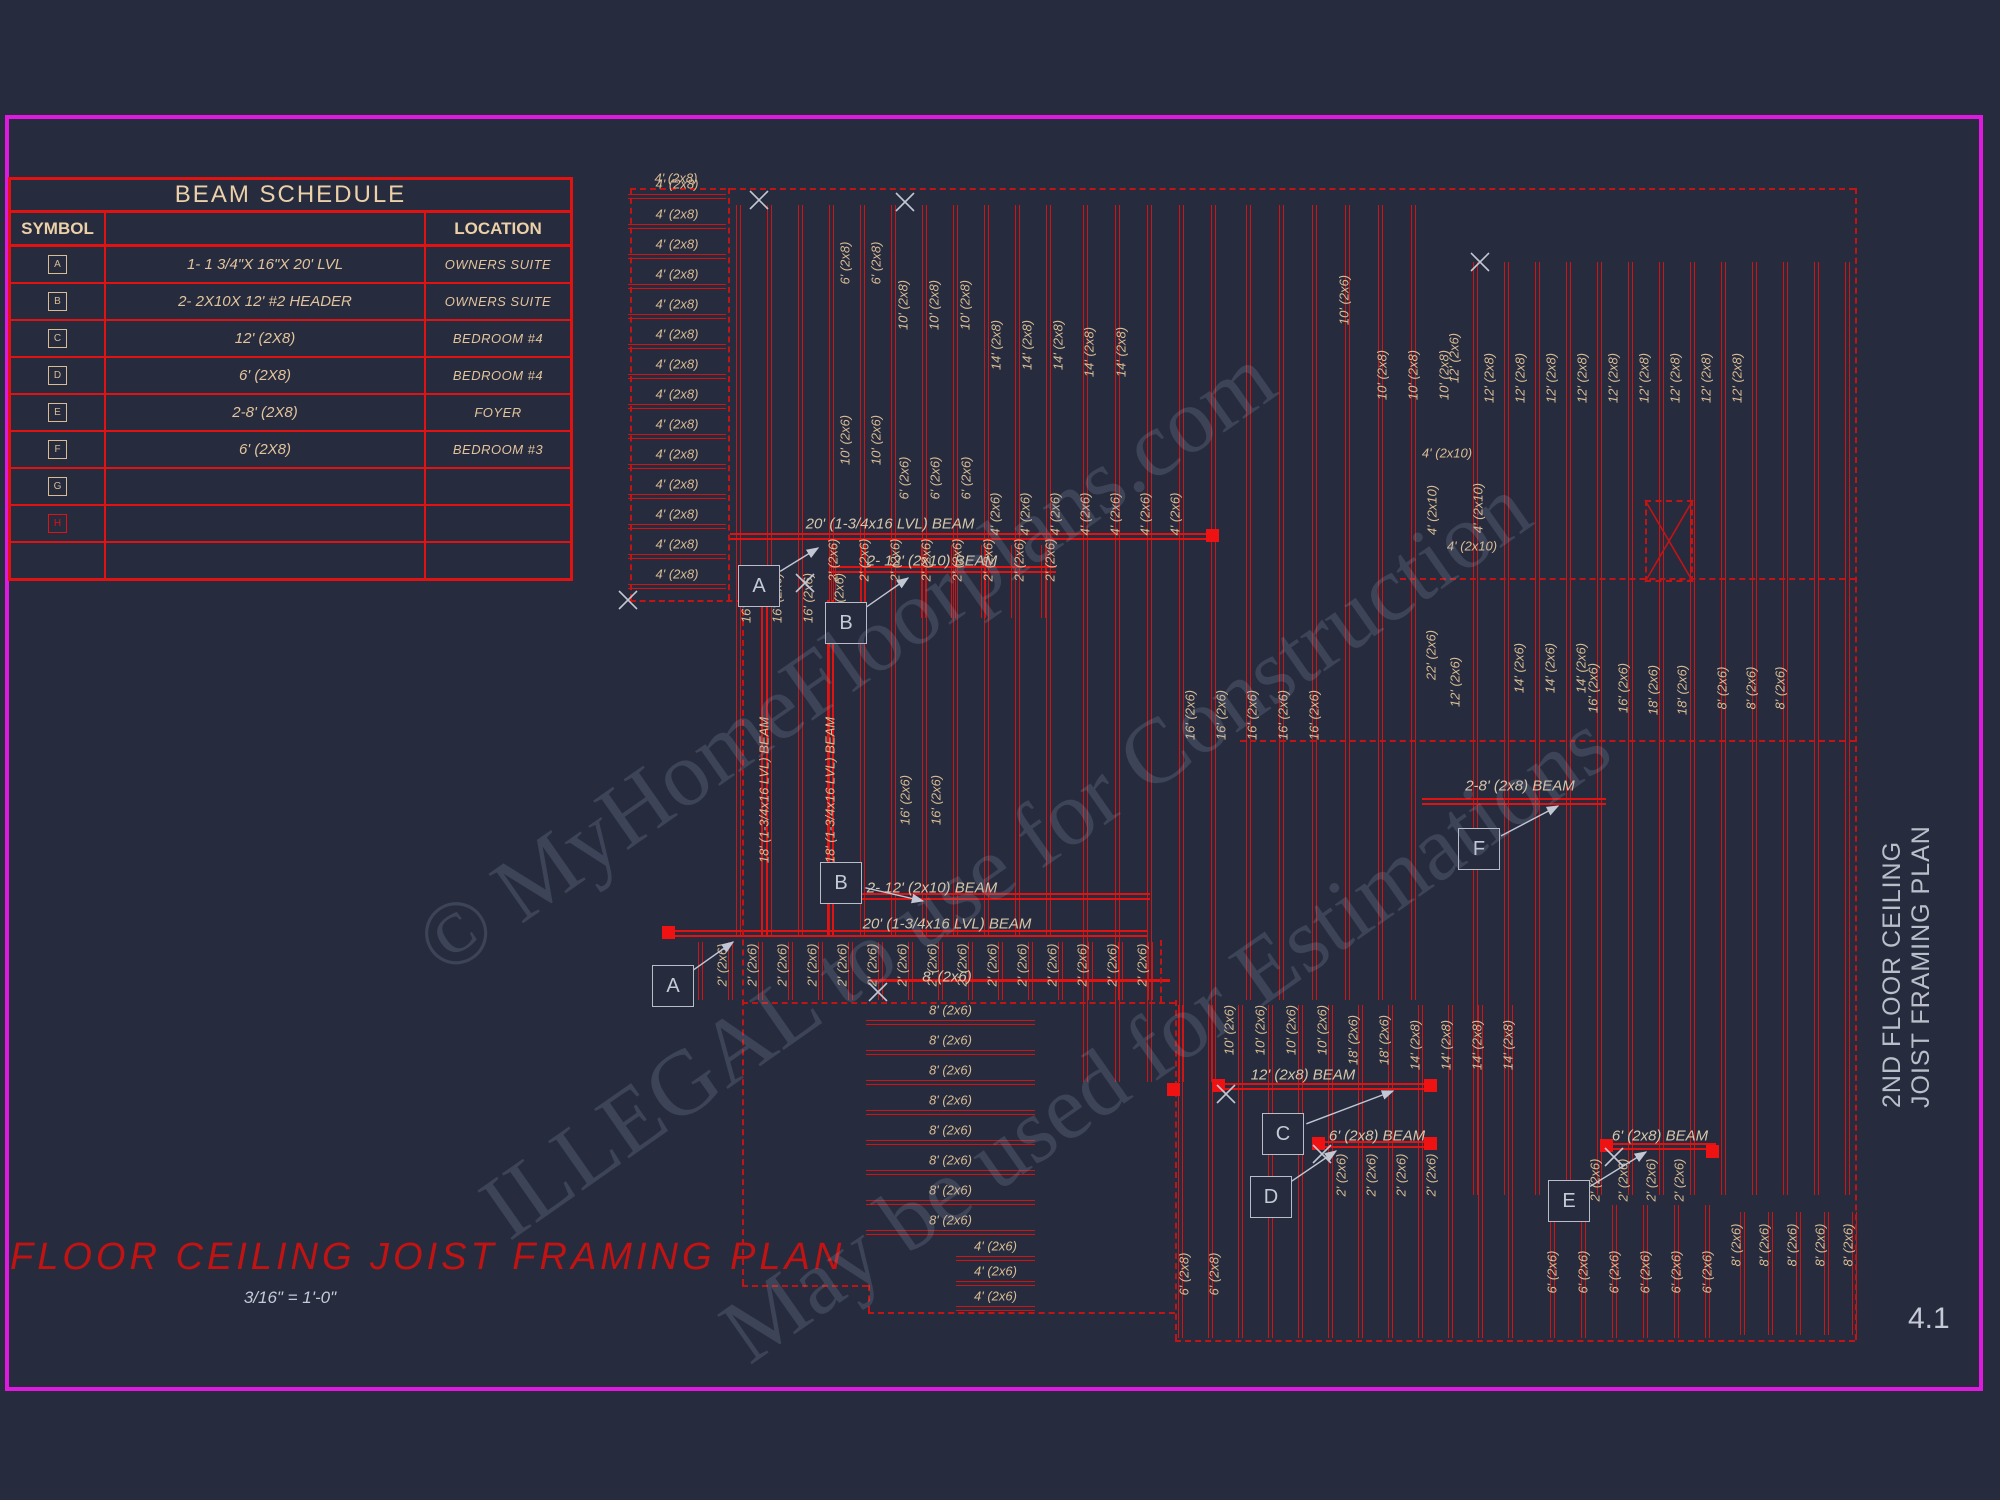  What do you see at coordinates (290, 560) in the screenshot?
I see `beam-schedule-row` at bounding box center [290, 560].